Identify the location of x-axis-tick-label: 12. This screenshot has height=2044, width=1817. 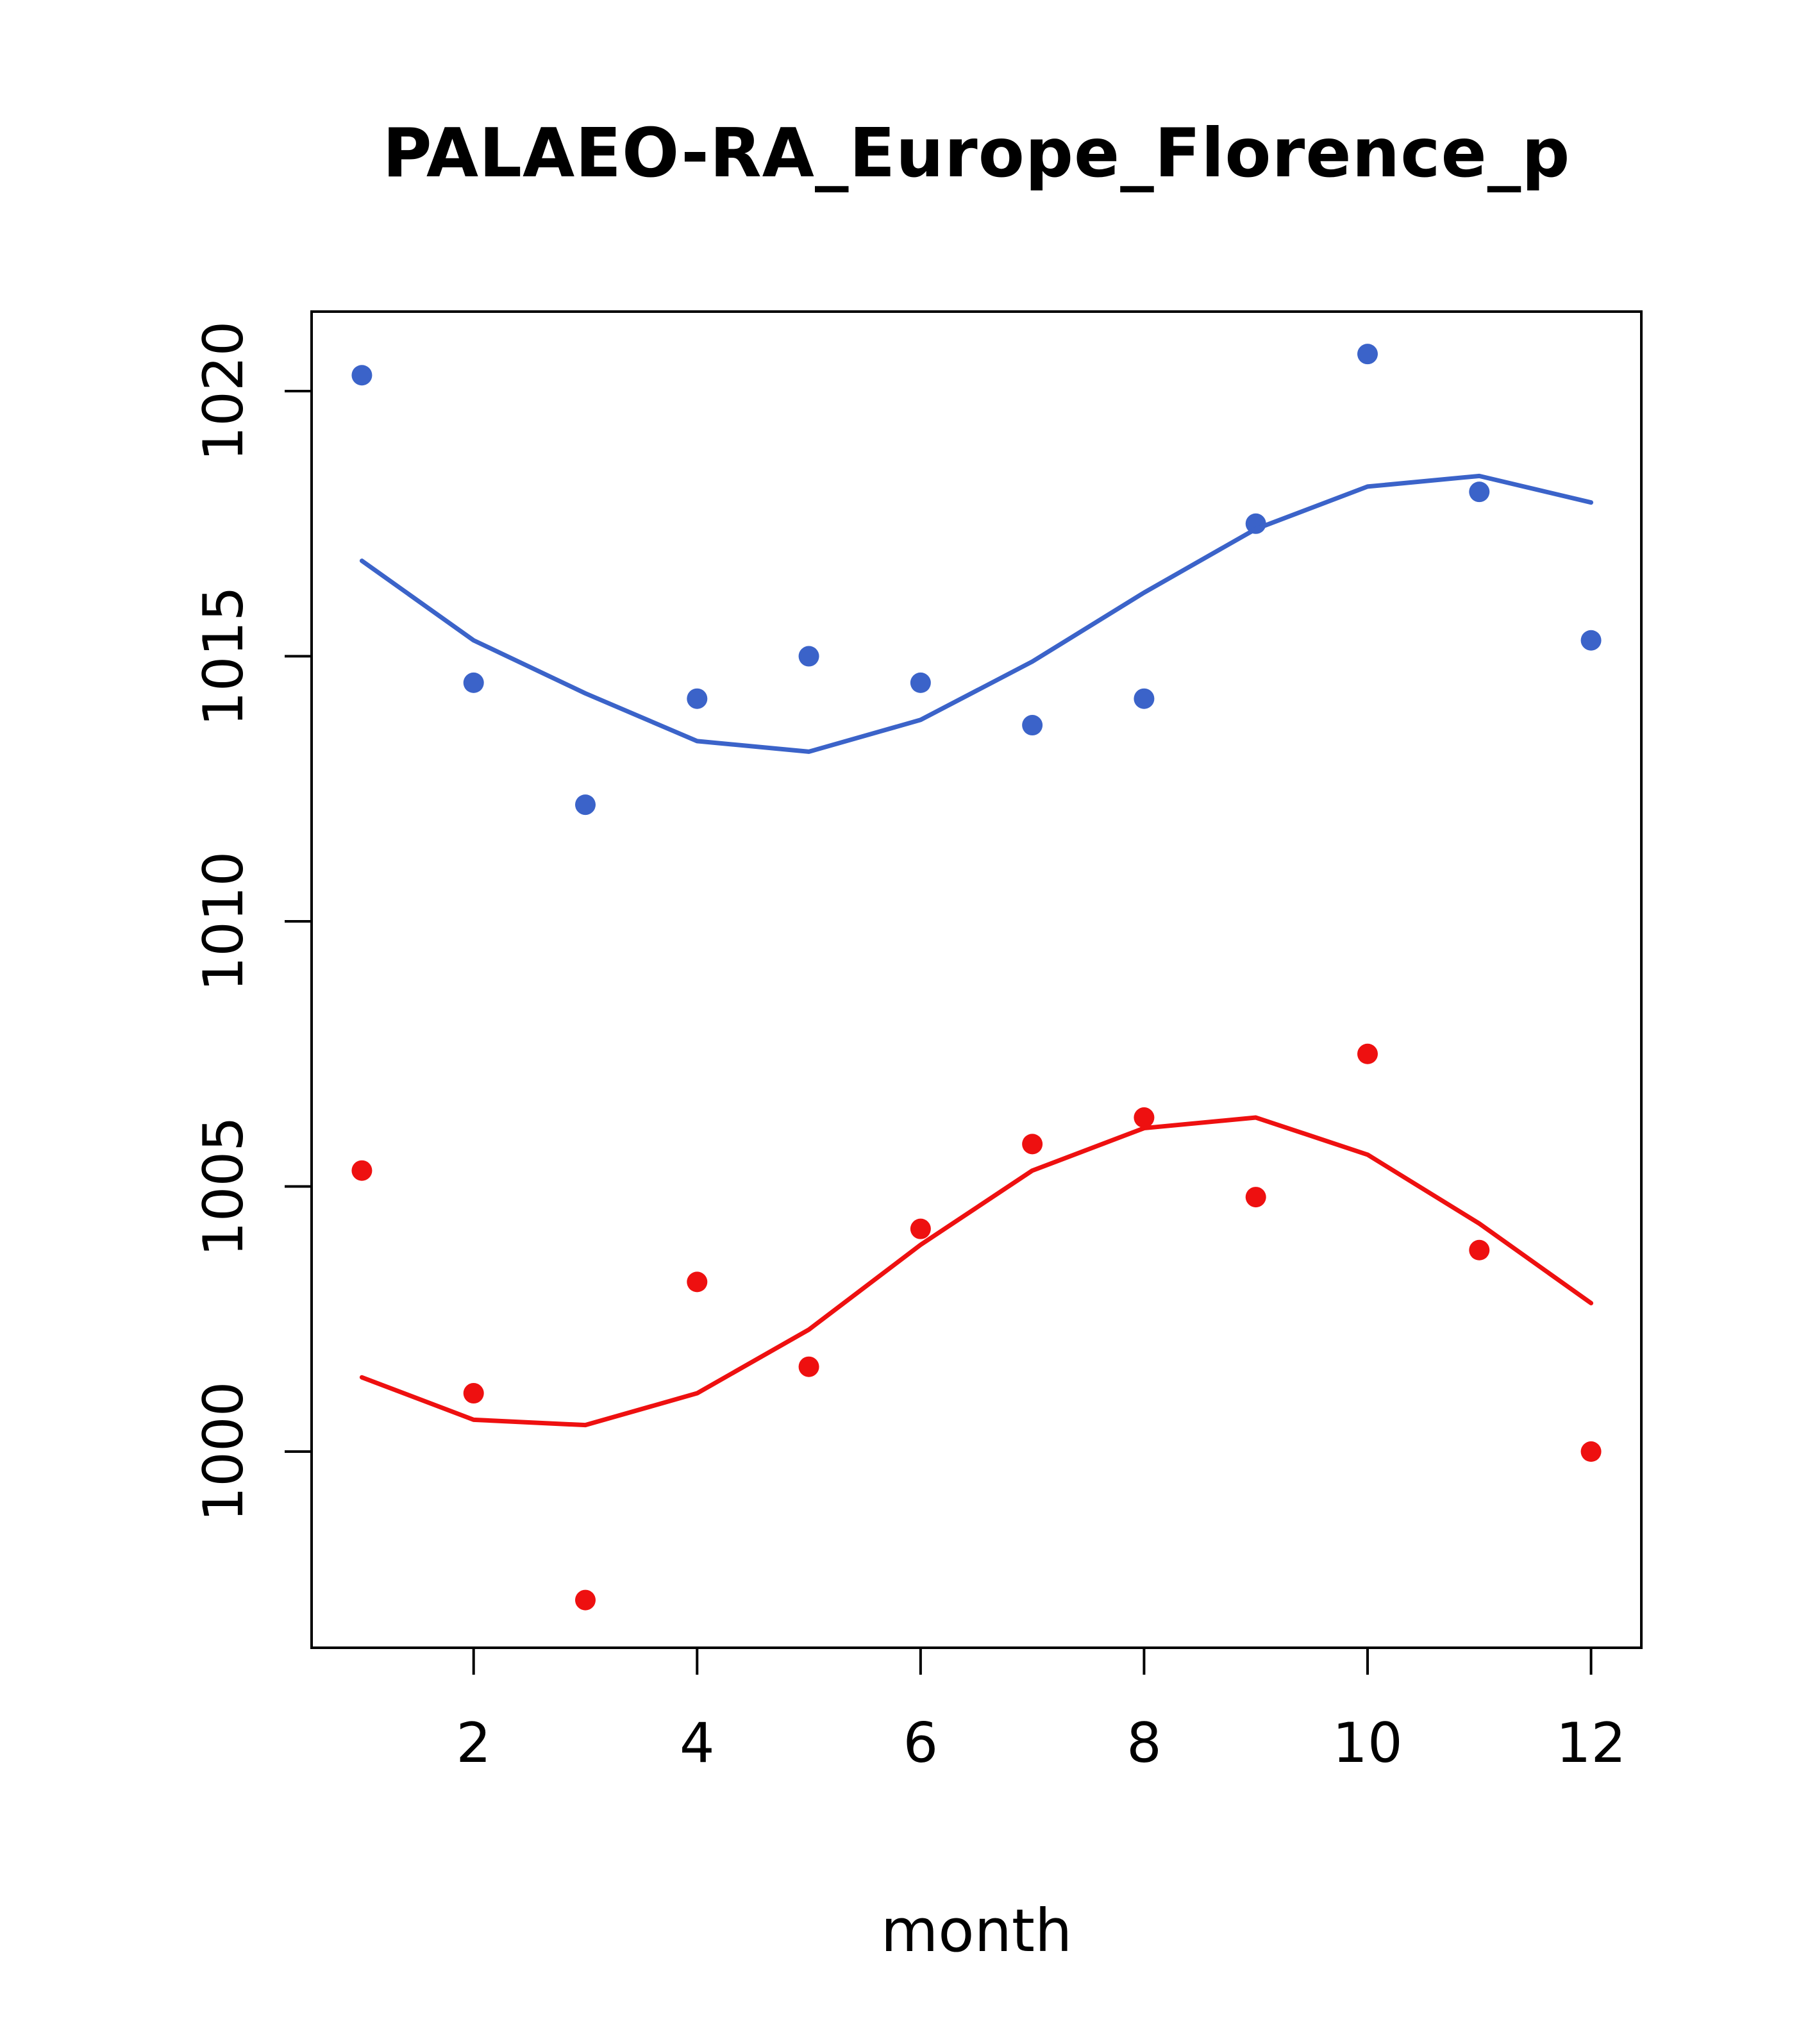
(1591, 1743).